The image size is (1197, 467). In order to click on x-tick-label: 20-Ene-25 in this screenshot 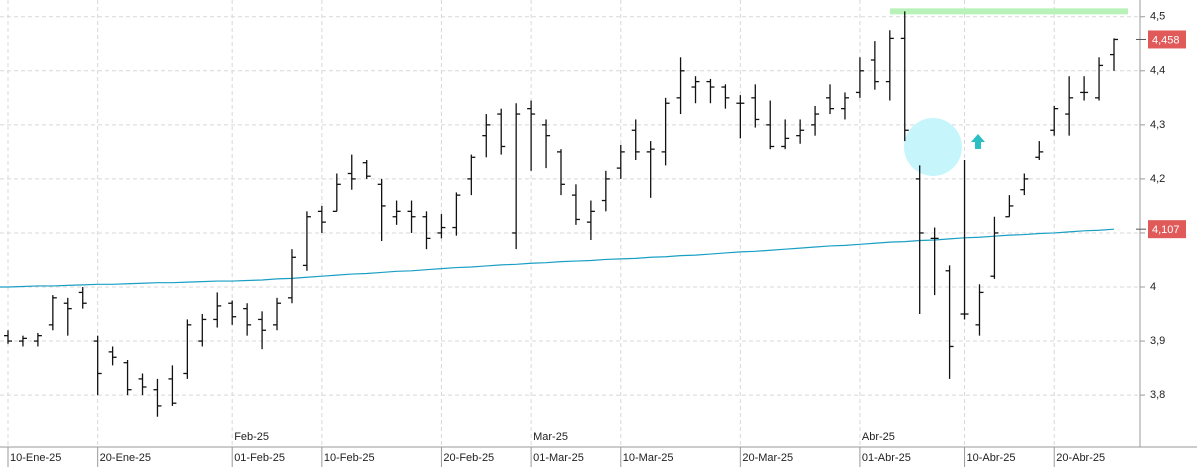, I will do `click(125, 458)`.